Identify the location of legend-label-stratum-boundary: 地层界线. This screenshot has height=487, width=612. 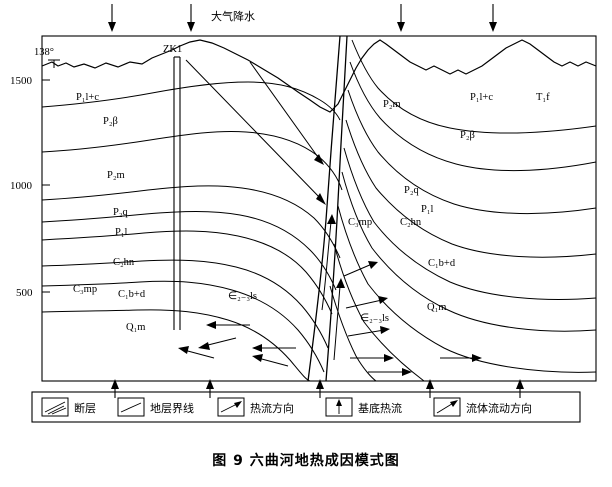
(172, 408).